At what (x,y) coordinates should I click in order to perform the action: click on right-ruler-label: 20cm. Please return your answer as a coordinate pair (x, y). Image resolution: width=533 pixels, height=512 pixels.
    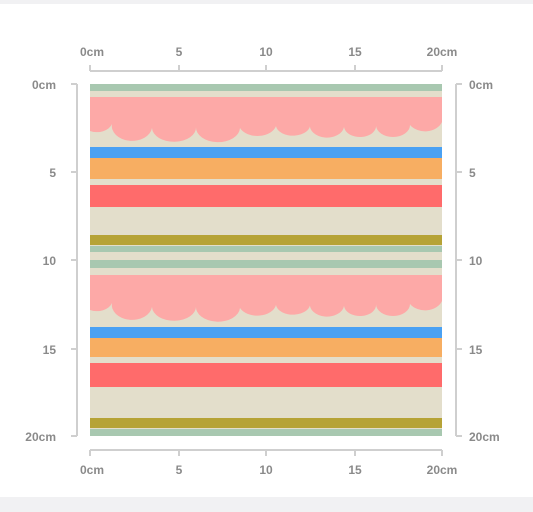
    Looking at the image, I should click on (484, 437).